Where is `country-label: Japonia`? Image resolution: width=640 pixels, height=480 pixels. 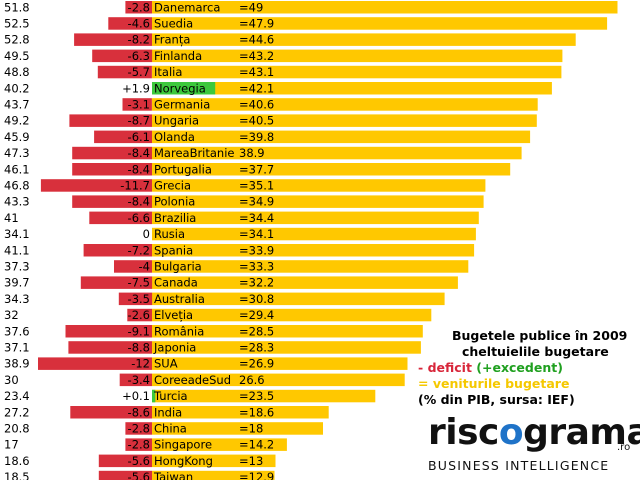
country-label: Japonia is located at coordinates (174, 347).